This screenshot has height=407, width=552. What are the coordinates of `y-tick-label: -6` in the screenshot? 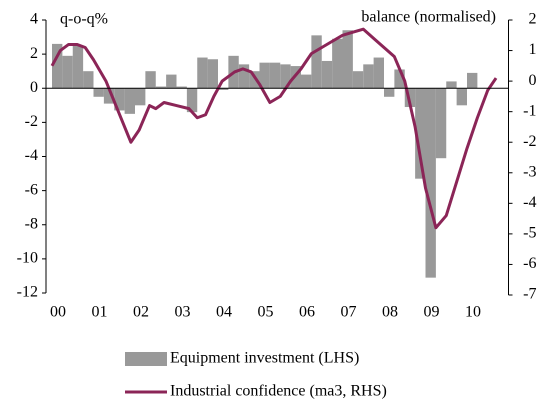 It's located at (31, 189).